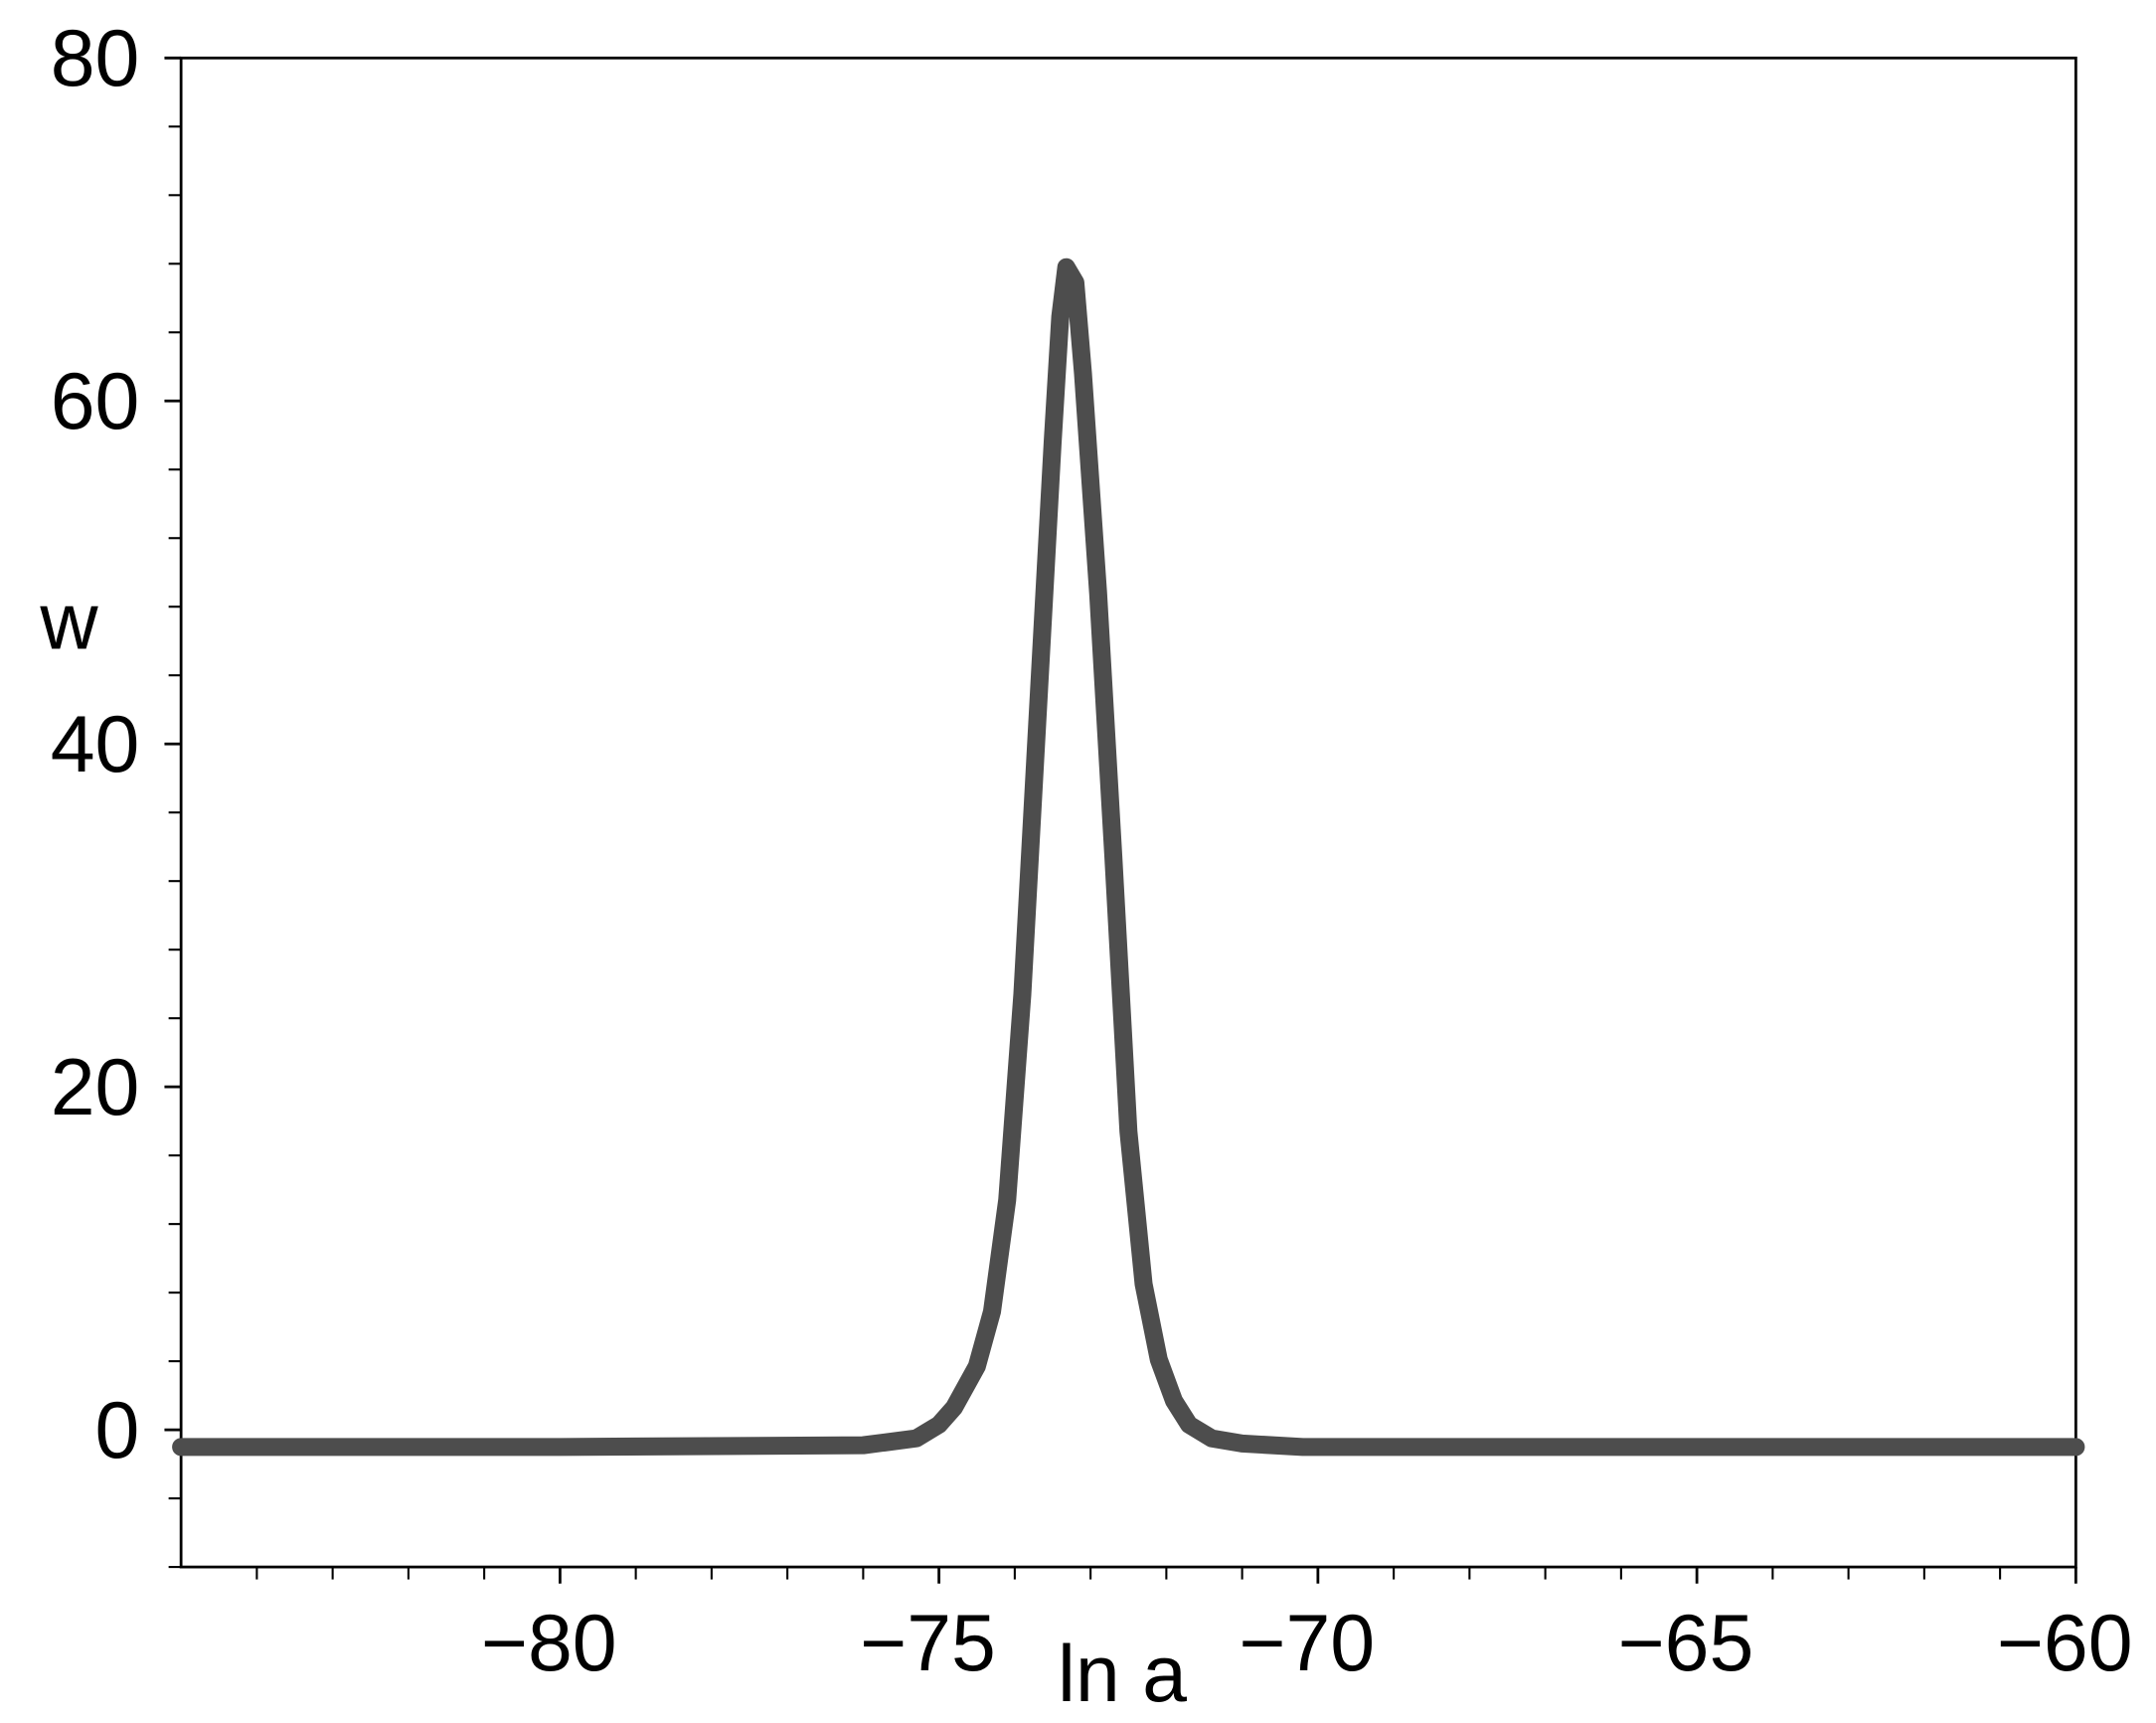 Image resolution: width=2156 pixels, height=1723 pixels. Describe the element at coordinates (2065, 1643) in the screenshot. I see `x-tick-label: −60` at that location.